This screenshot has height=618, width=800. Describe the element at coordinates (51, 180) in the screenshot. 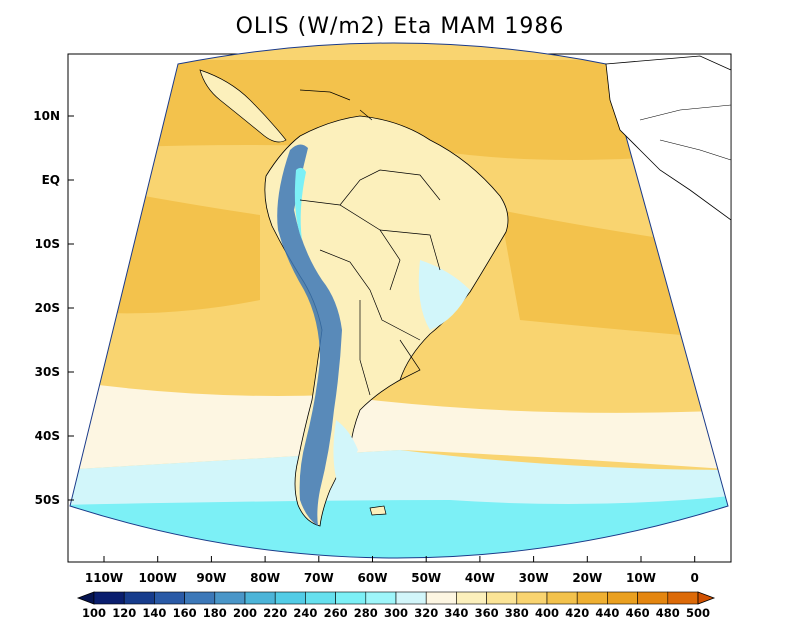

I see `lat-tick-label: EQ` at that location.